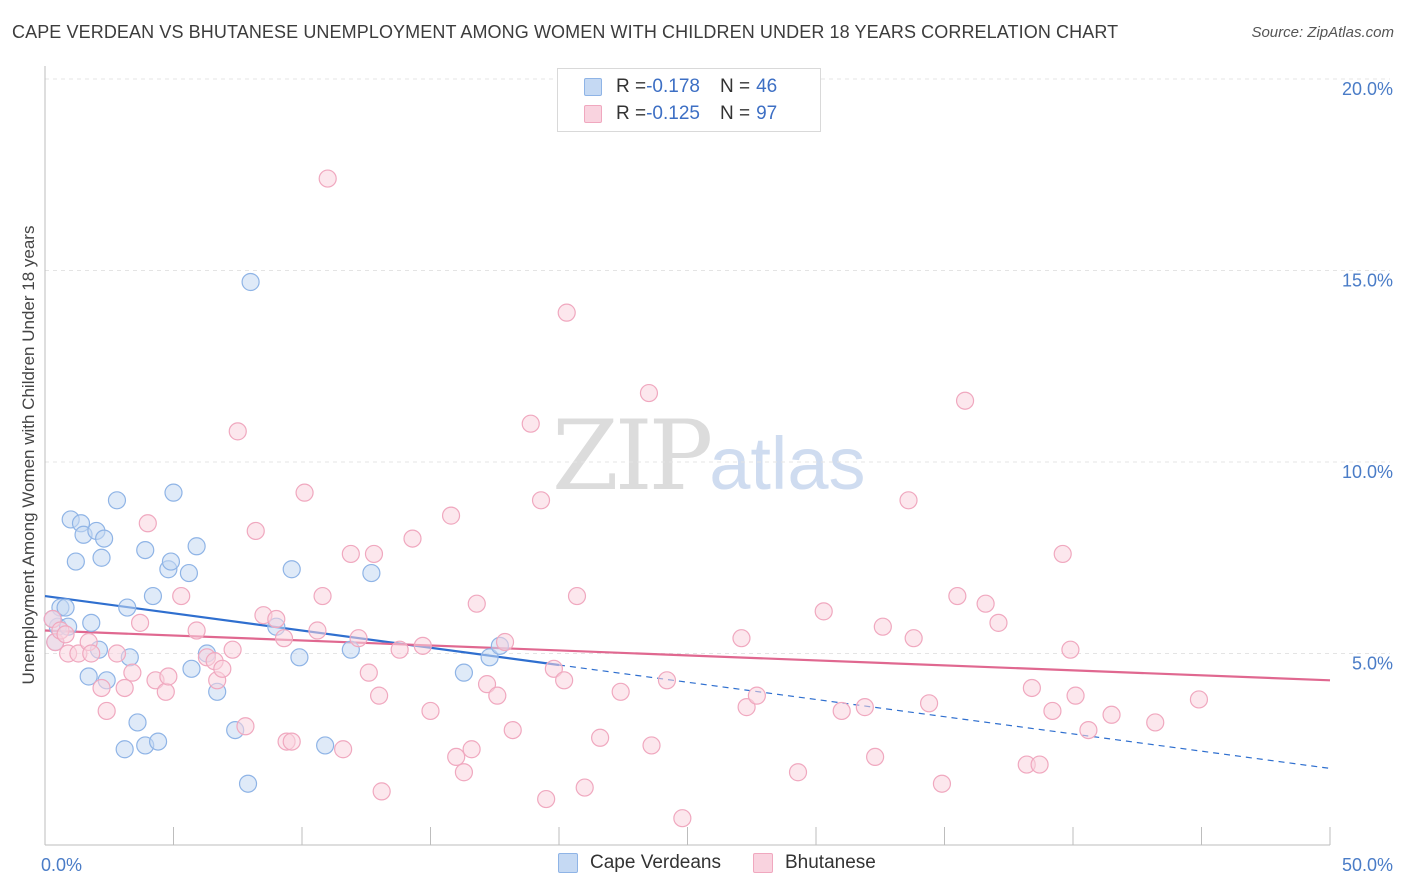  What do you see at coordinates (1367, 89) in the screenshot?
I see `y-tick-label: 20.0%` at bounding box center [1367, 89].